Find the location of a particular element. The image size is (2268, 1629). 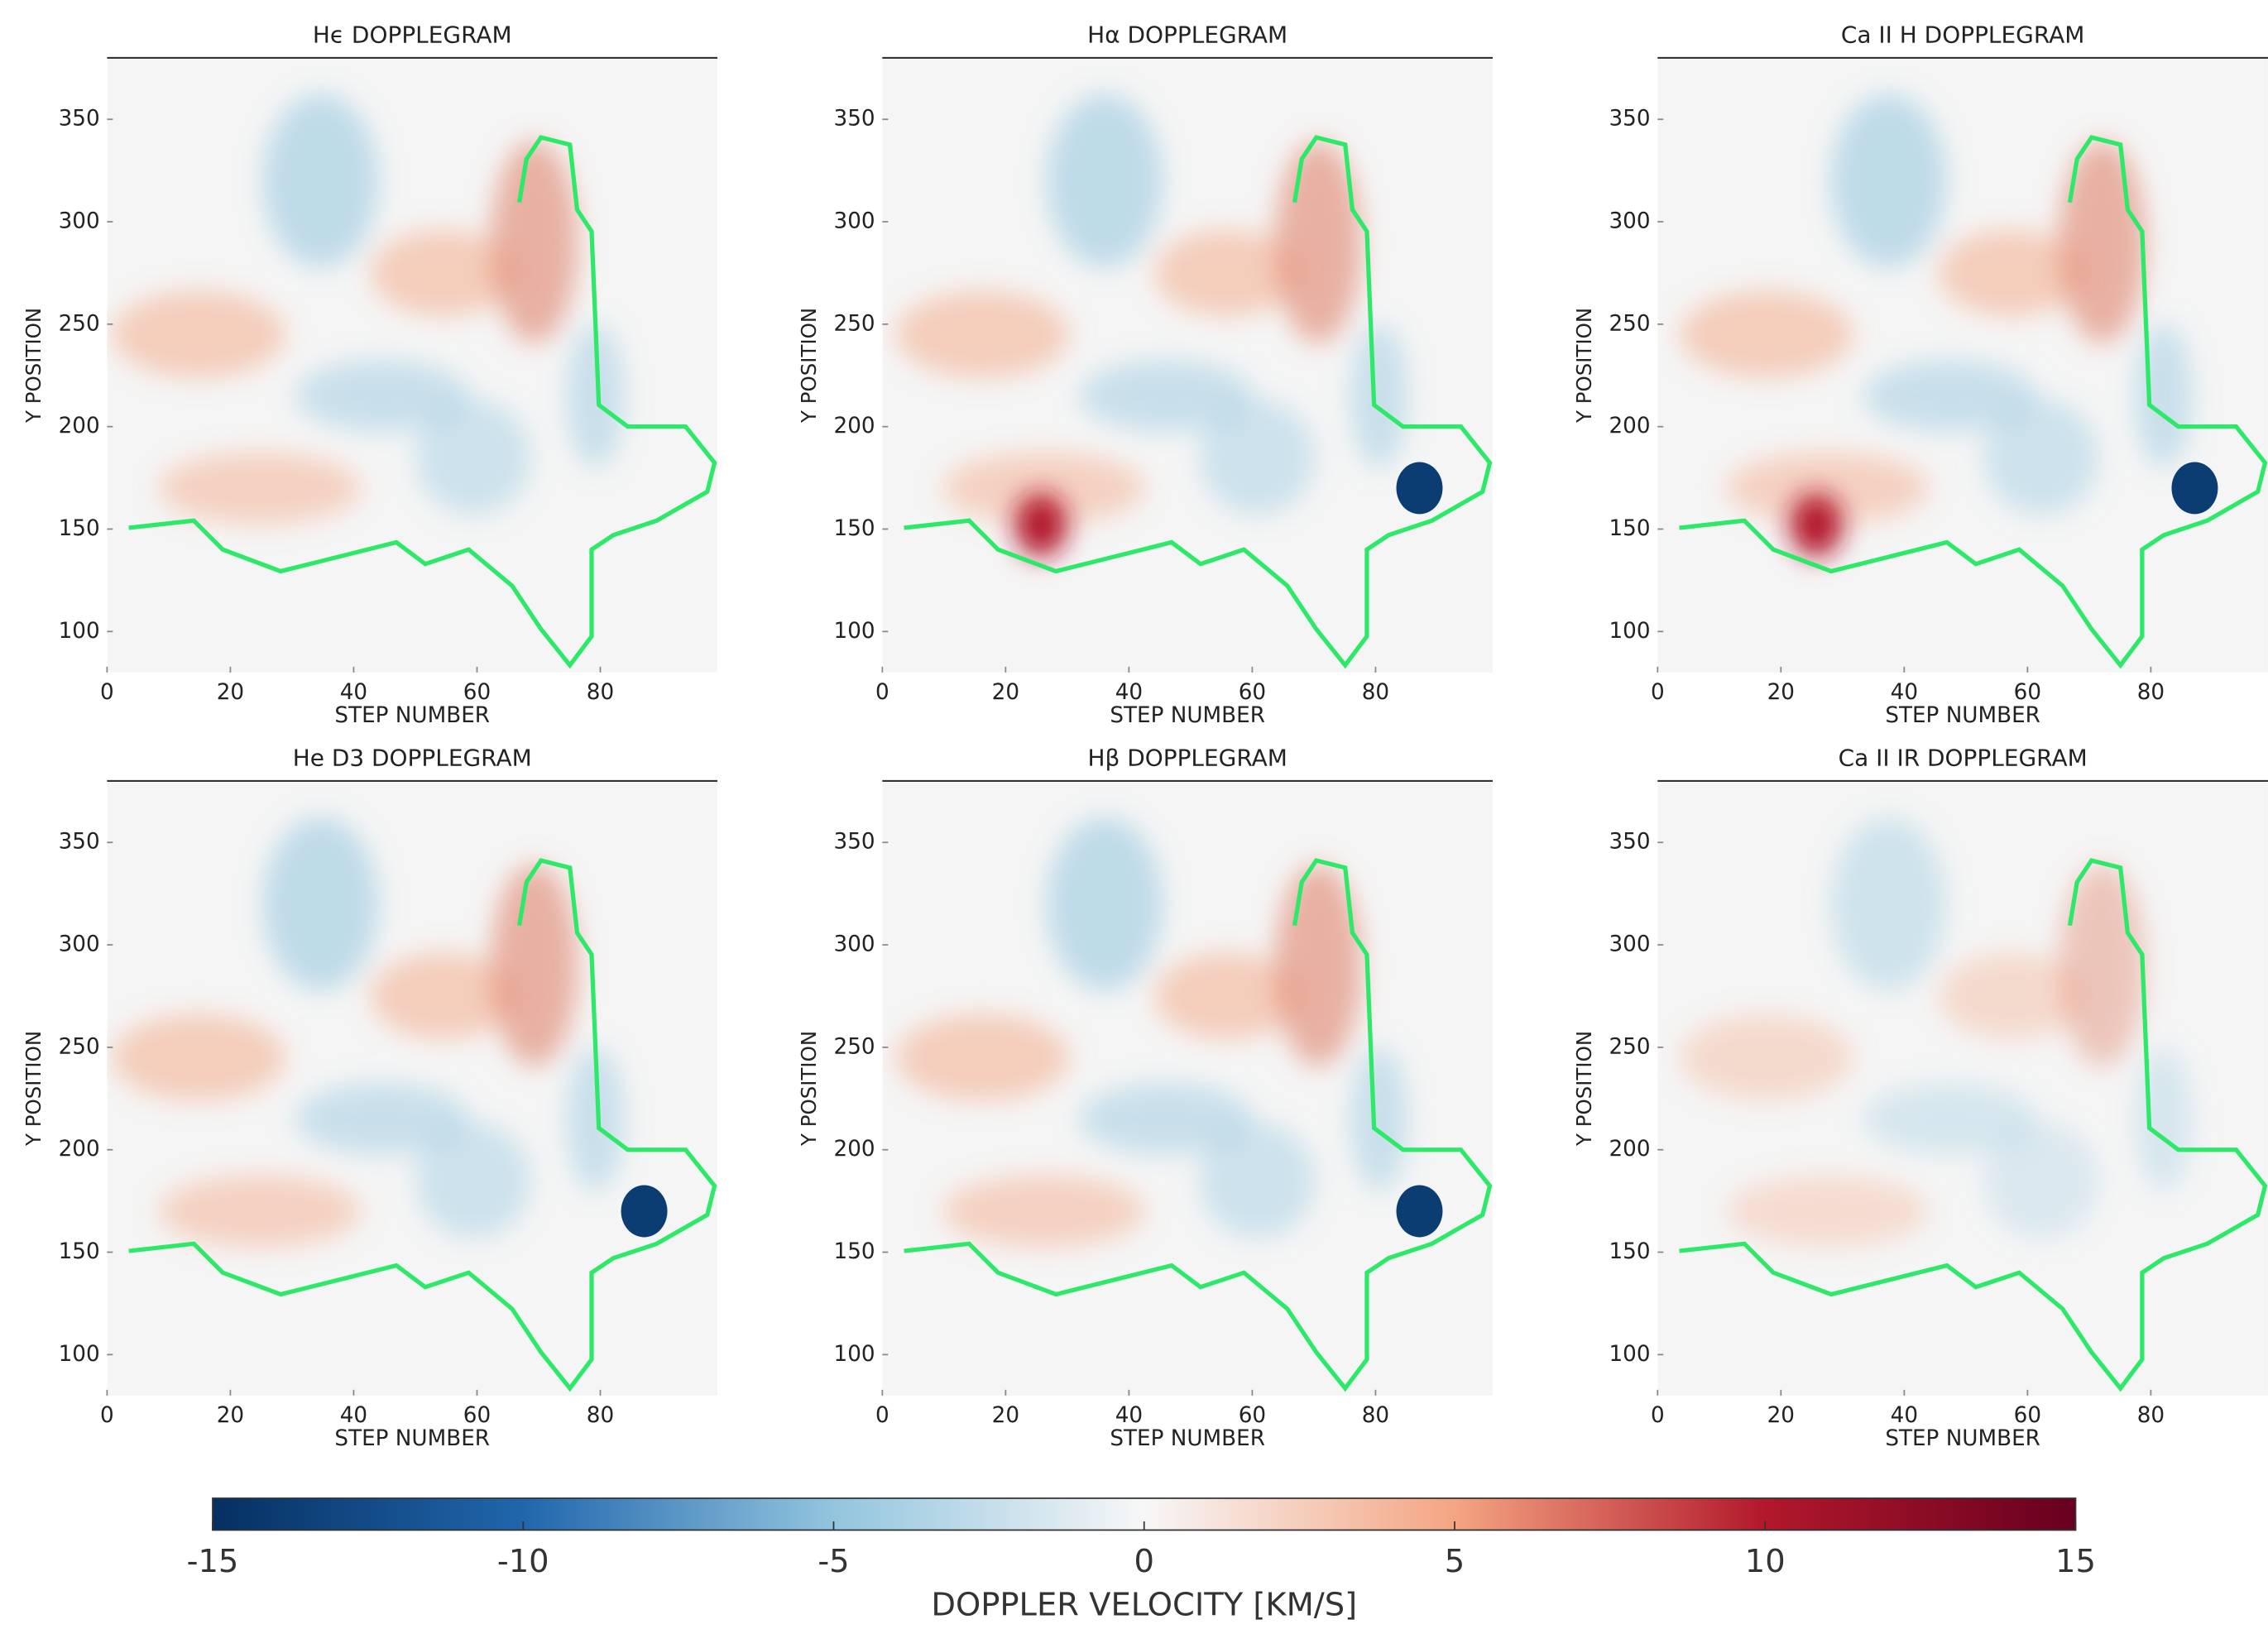

colorbar-tick-label: -15 is located at coordinates (213, 1561).